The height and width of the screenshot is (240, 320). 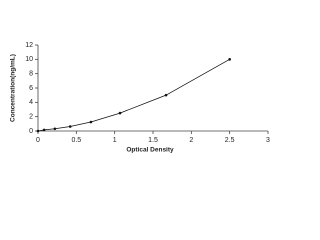 I want to click on y-axis-label: Concentration(ng/mL), so click(x=13, y=88).